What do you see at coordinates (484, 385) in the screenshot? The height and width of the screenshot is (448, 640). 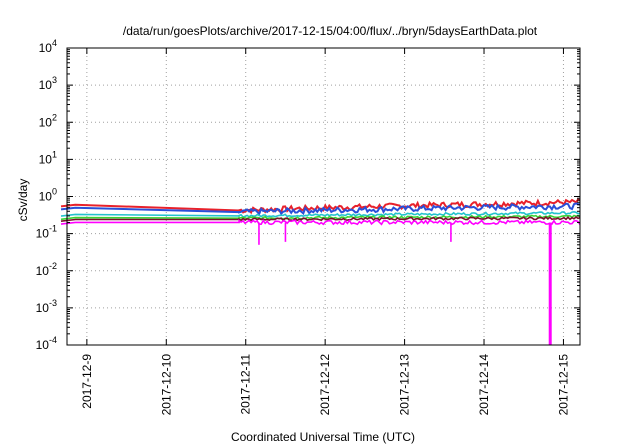 I see `x-tick-label: 2017-12-14` at bounding box center [484, 385].